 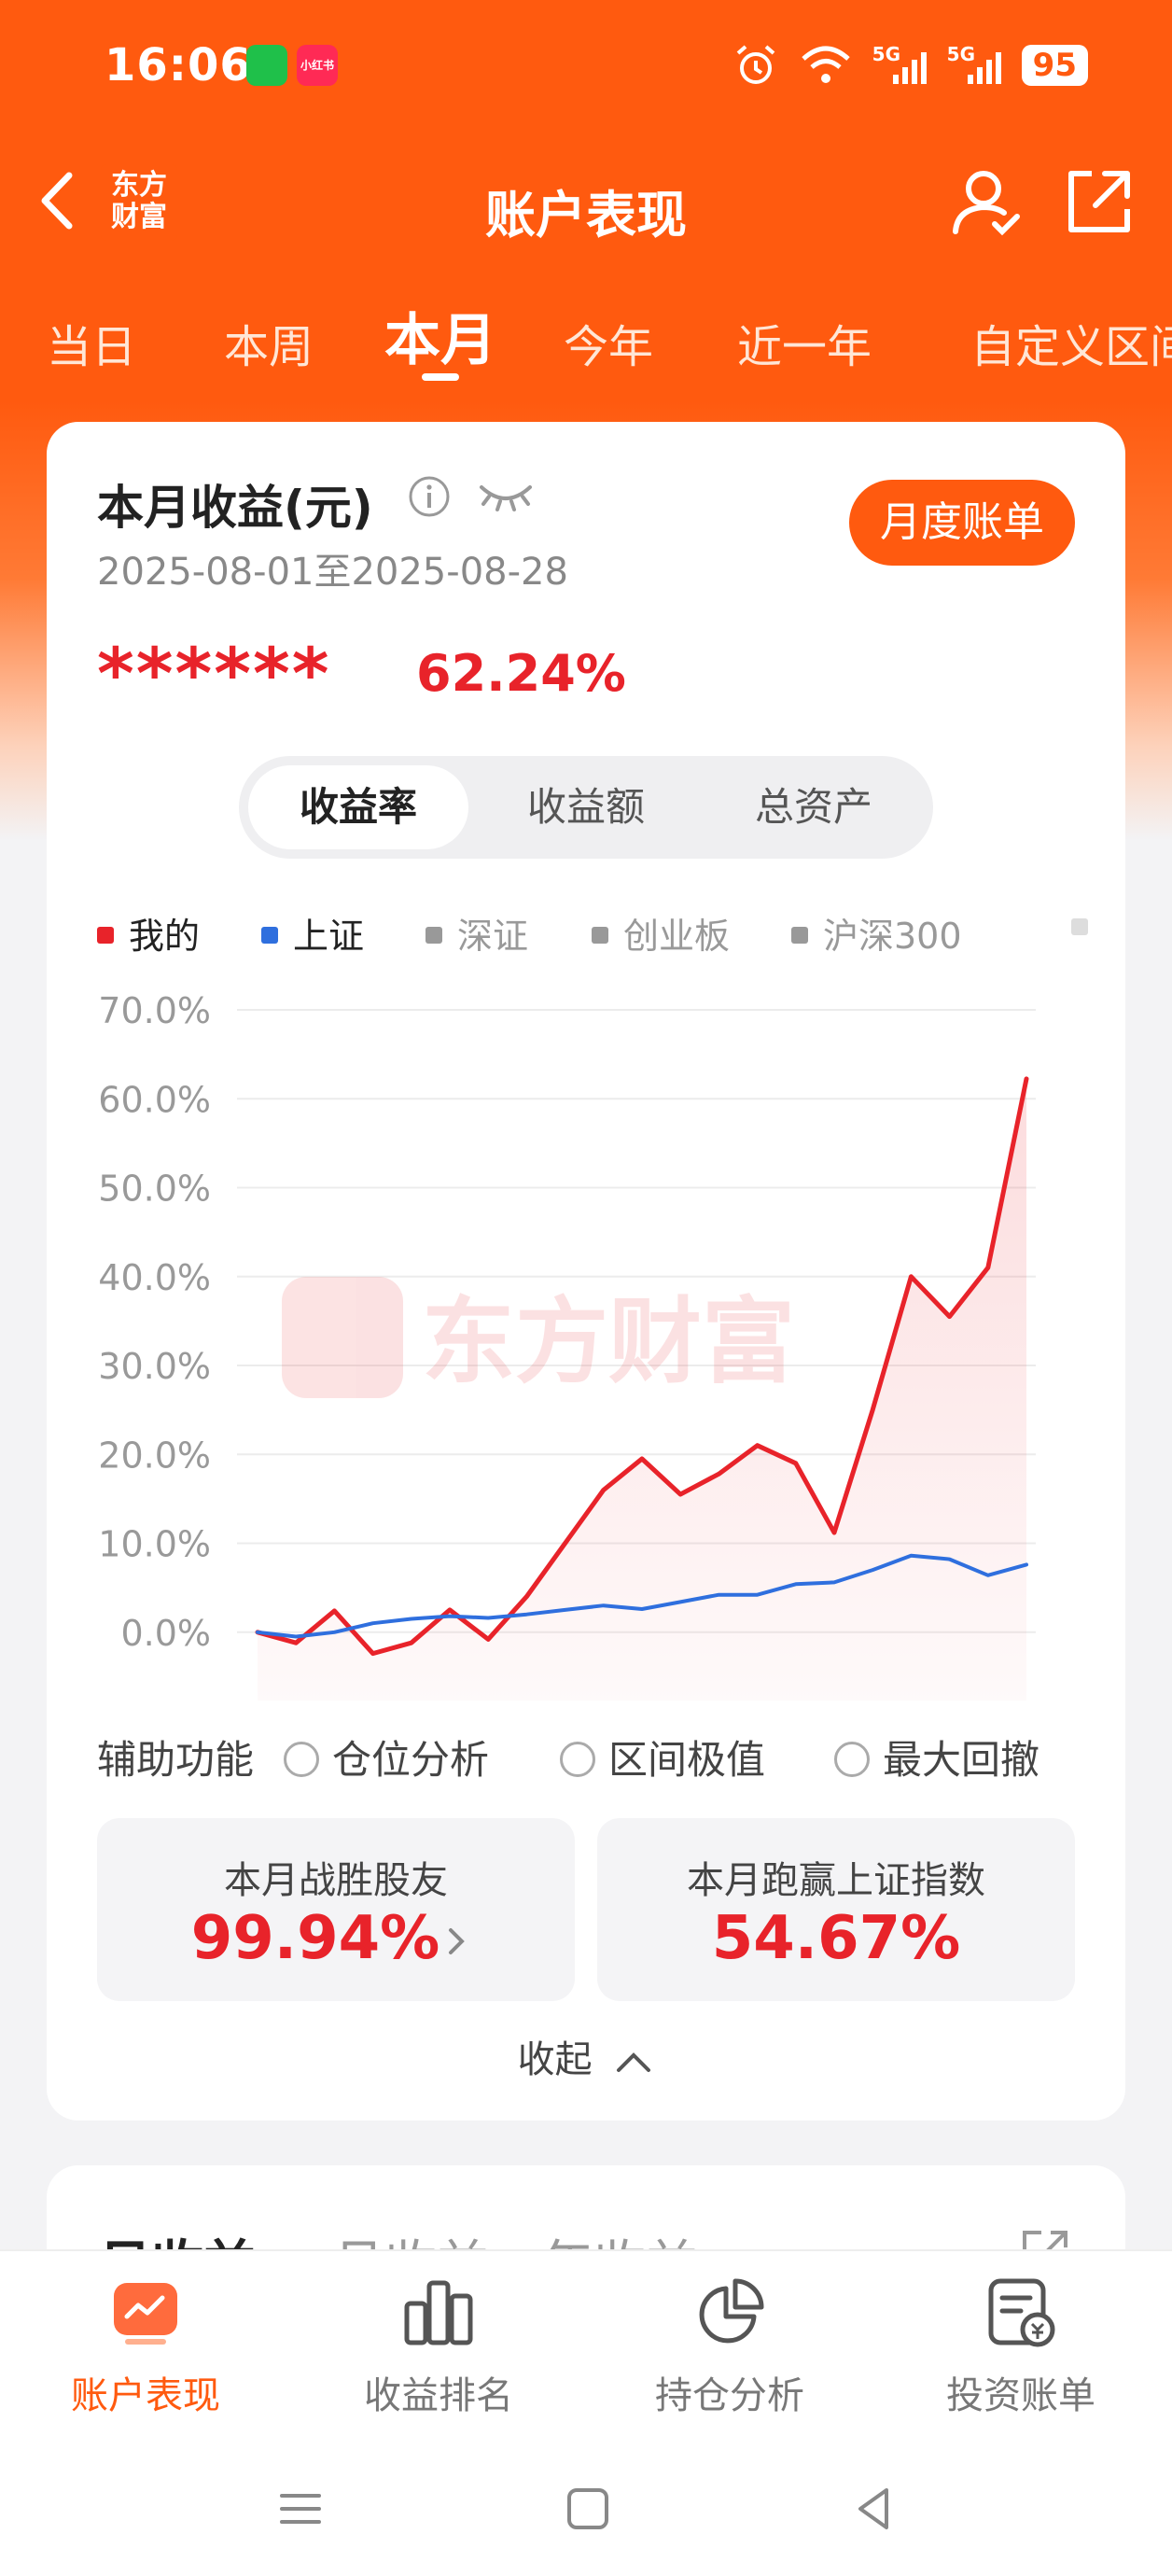 I want to click on y-tick-label: 30.0%, so click(x=154, y=1366).